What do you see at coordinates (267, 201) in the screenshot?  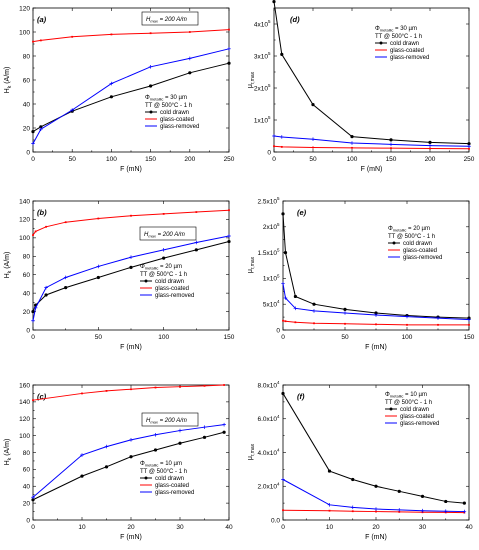 I see `y-tick-label: 2.5x10` at bounding box center [267, 201].